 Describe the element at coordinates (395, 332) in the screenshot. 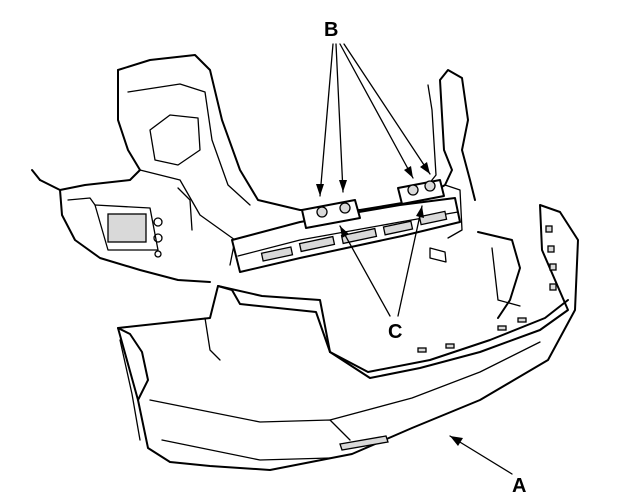

I see `label-c: C` at that location.